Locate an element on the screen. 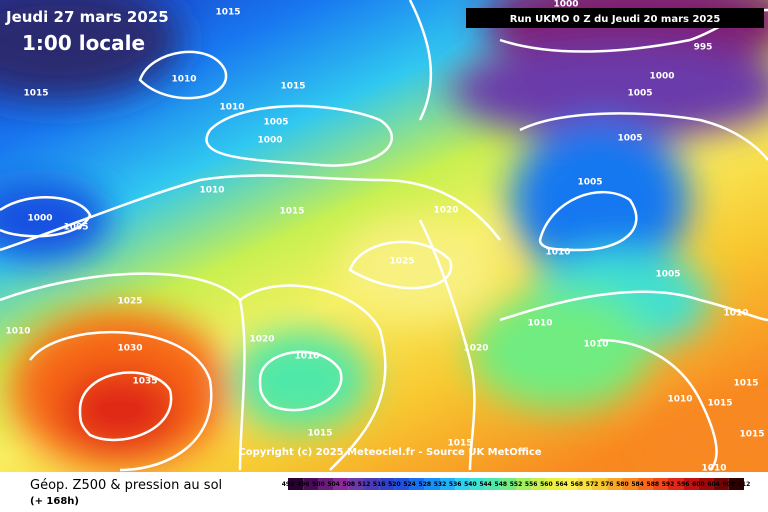  colorbar-tick-label: 556 is located at coordinates (531, 484).